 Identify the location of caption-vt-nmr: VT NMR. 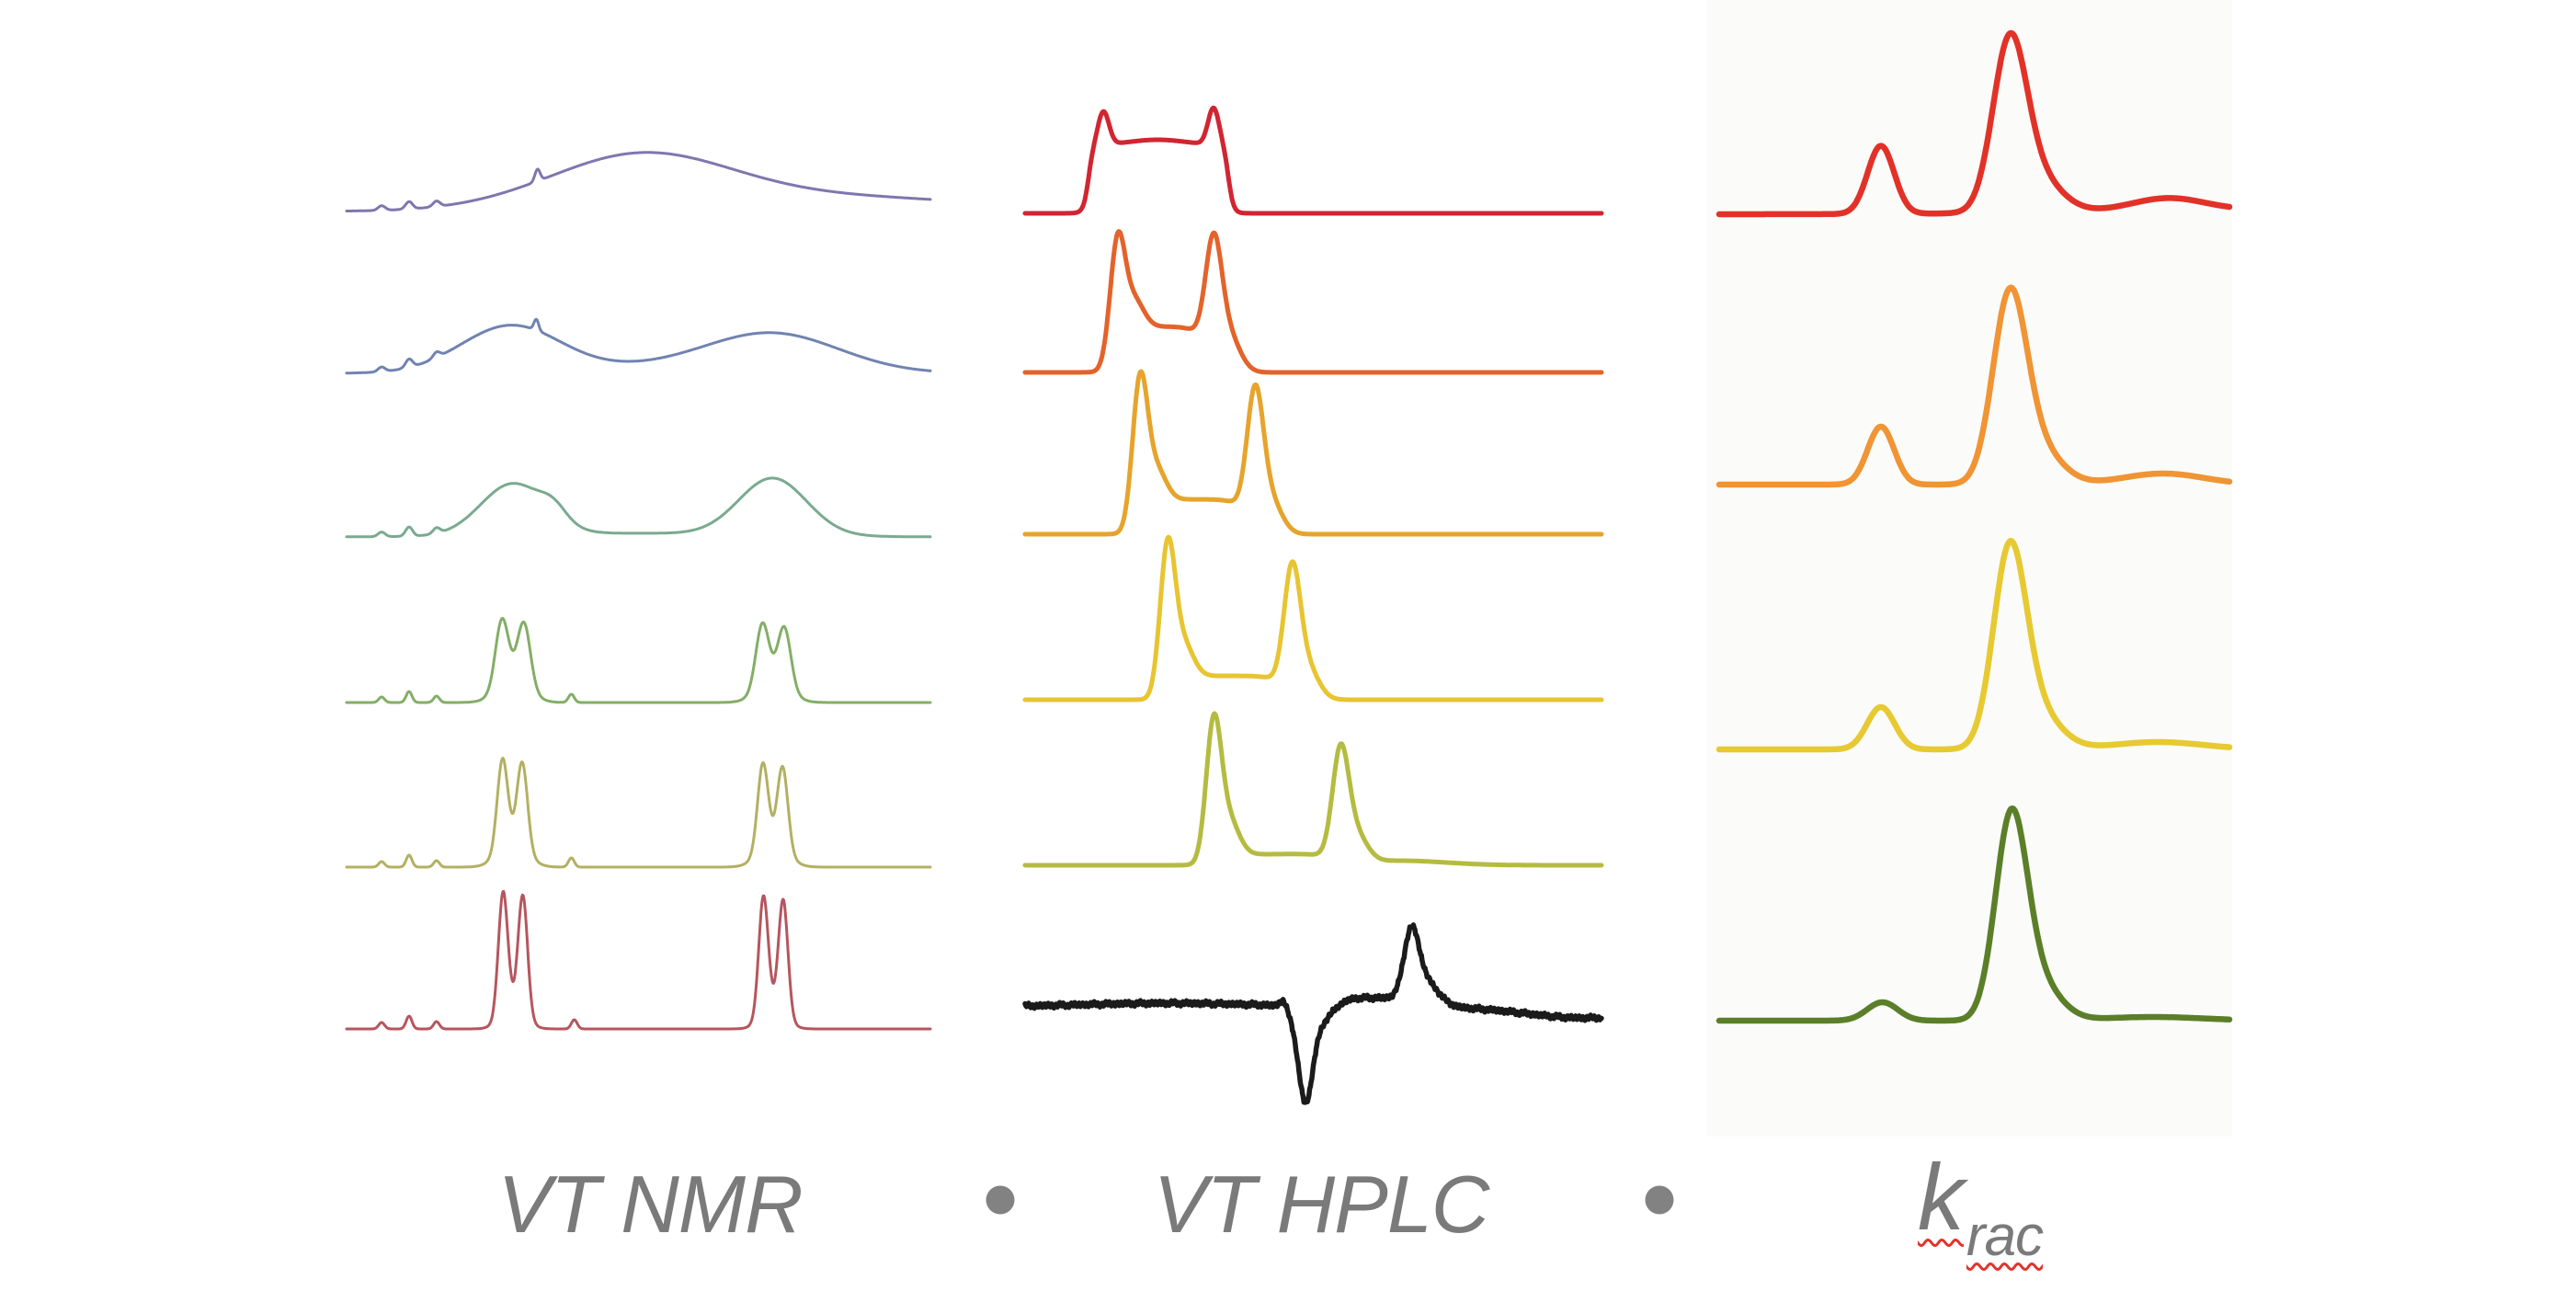
(650, 1204).